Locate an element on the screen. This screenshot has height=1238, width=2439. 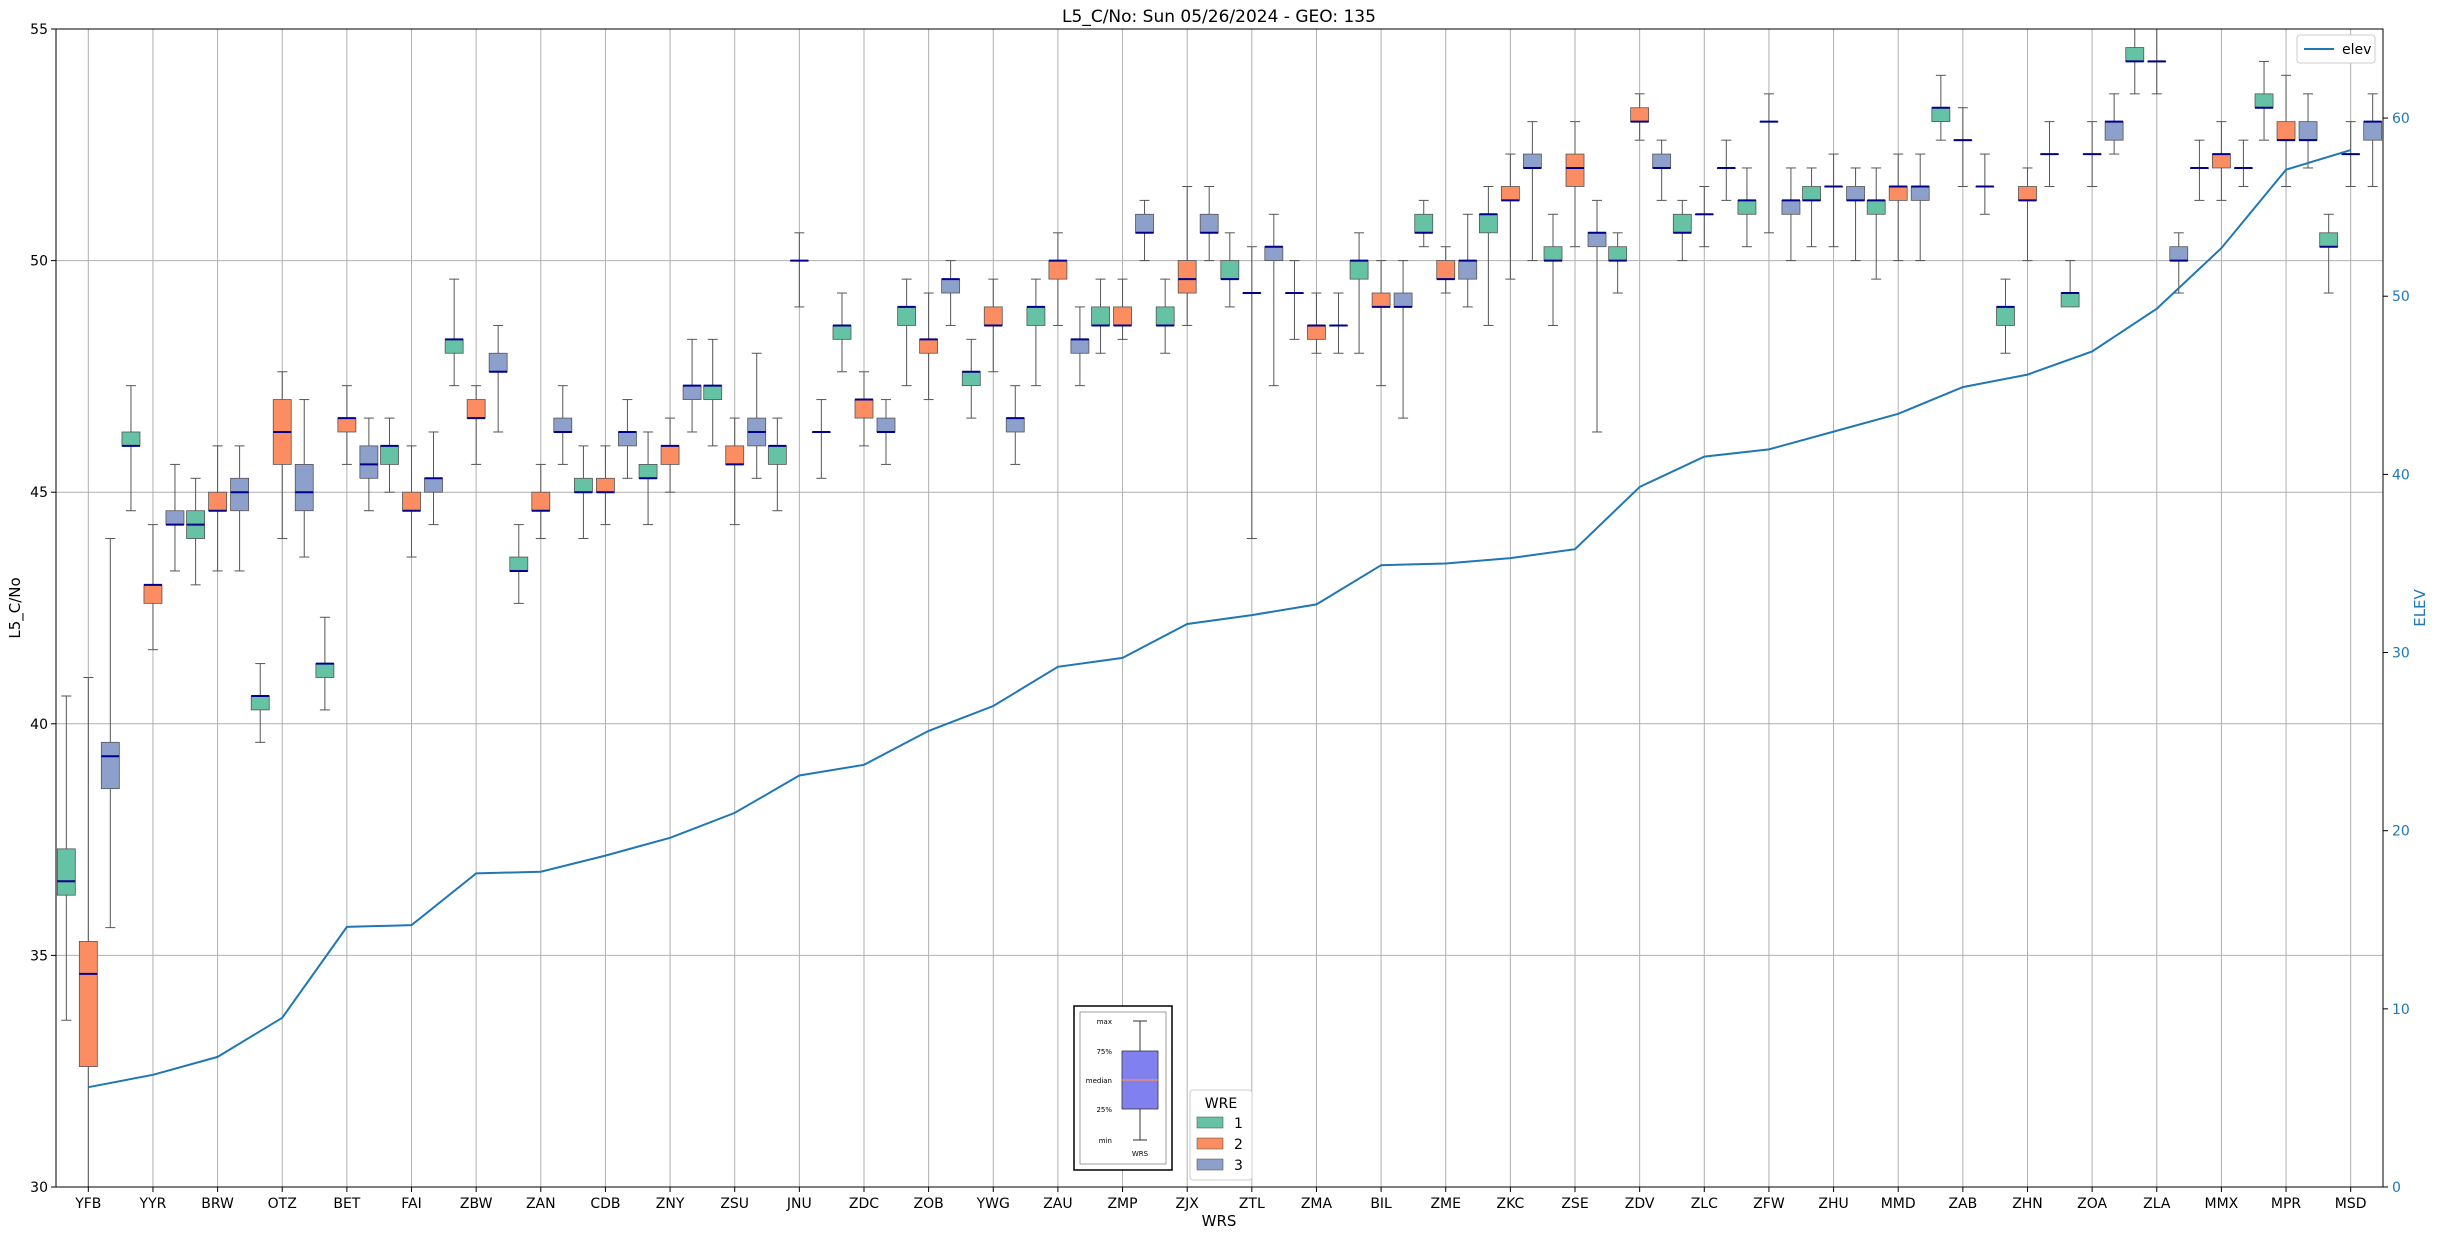
wre-legend-title: WRE is located at coordinates (1221, 1104).